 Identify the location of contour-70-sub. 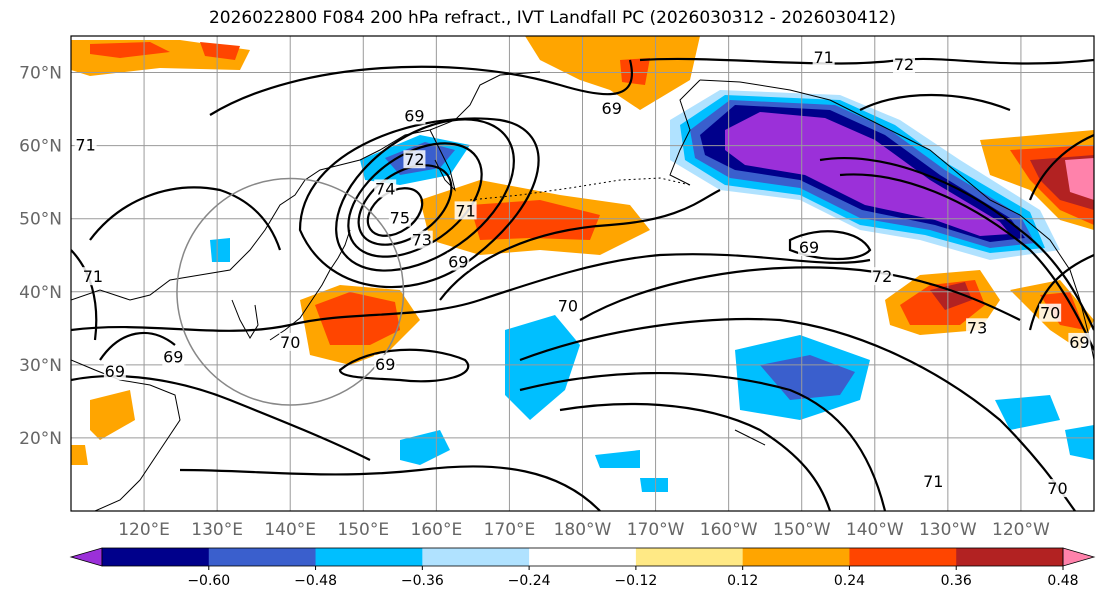
(390, 488).